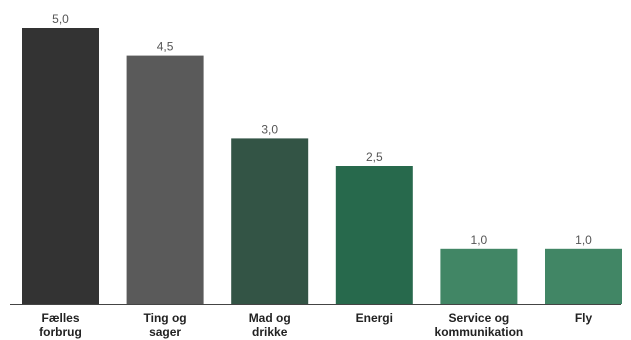 This screenshot has width=631, height=340. What do you see at coordinates (165, 318) in the screenshot?
I see `category-label-line: Ting og` at bounding box center [165, 318].